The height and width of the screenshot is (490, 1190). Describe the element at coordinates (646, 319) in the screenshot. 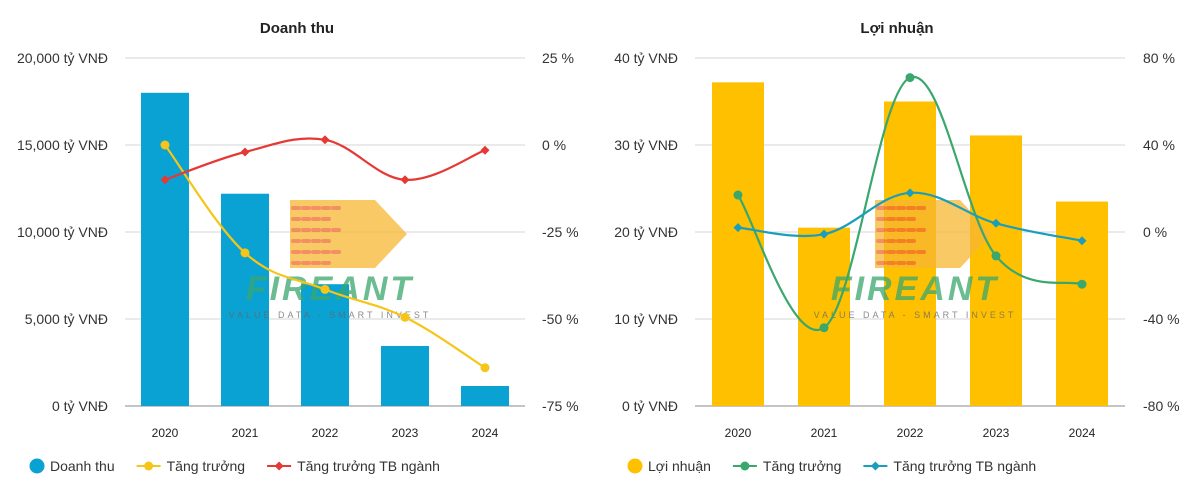

I see `left-axis-tick-label: 10 tỷ VNĐ` at that location.